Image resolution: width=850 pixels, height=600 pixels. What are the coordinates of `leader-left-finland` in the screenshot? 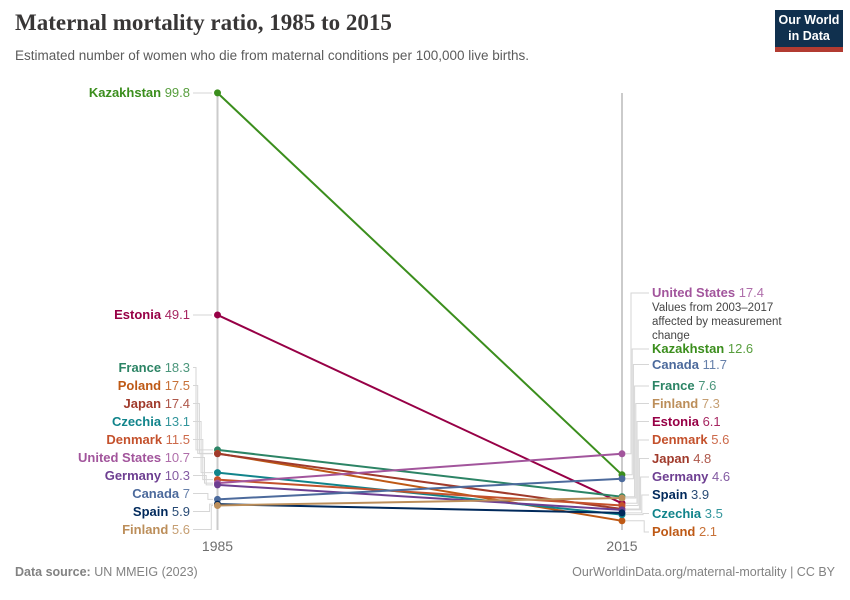 It's located at (203, 517).